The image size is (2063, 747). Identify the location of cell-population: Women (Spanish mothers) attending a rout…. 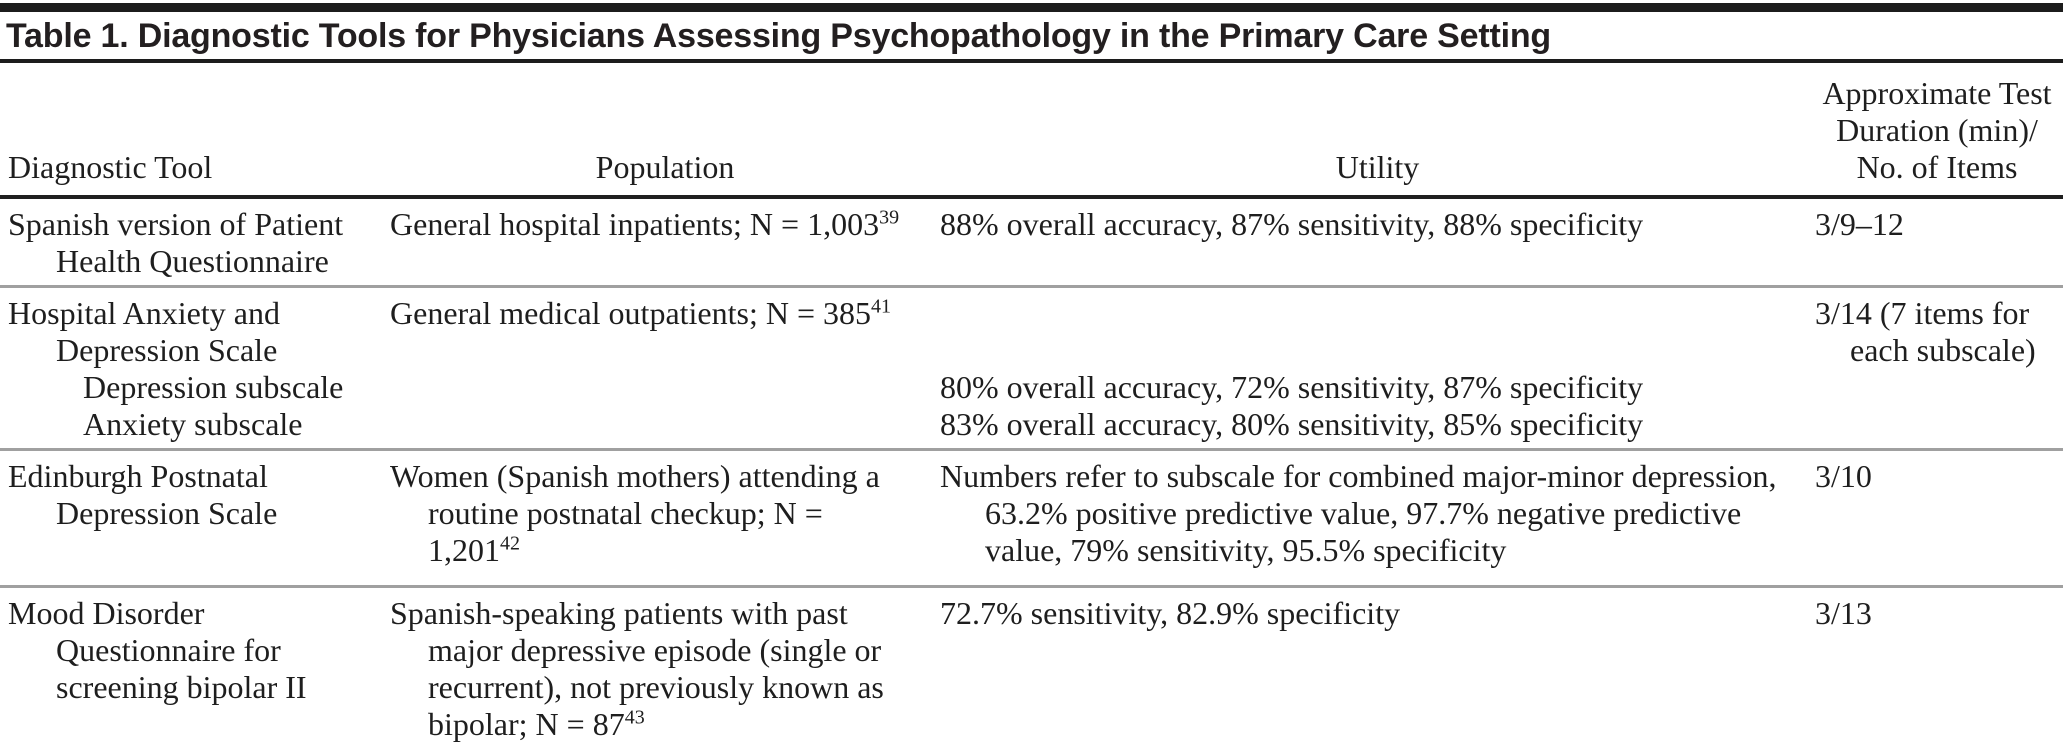
(665, 518).